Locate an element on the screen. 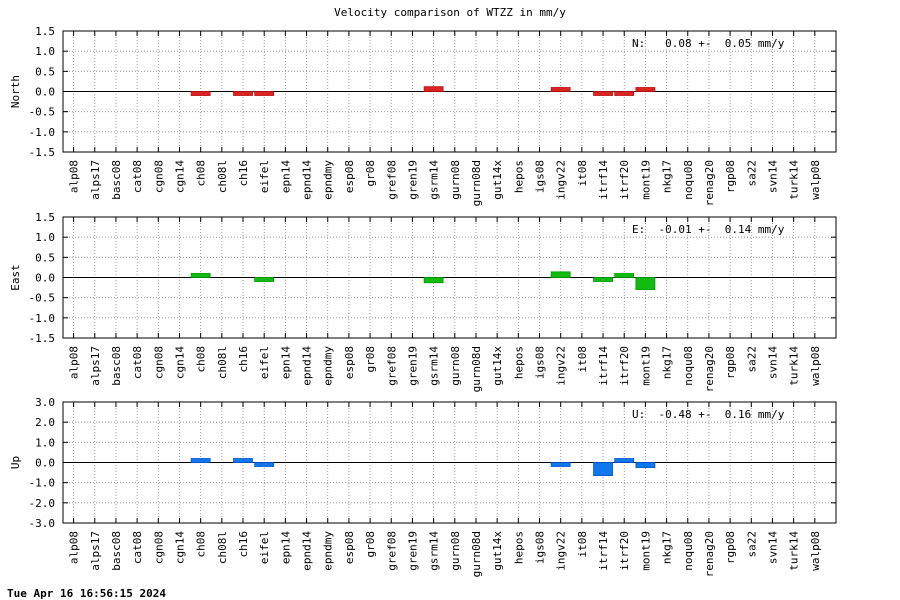 Image resolution: width=900 pixels, height=600 pixels. x-tick-label: gr08 is located at coordinates (370, 544).